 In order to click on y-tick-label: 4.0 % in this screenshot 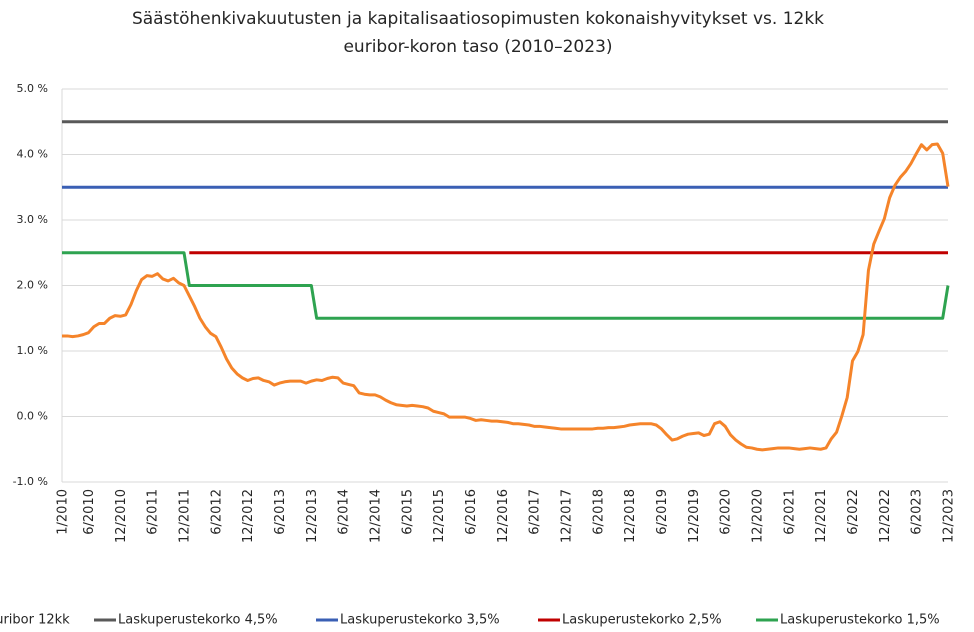, I will do `click(32, 154)`.